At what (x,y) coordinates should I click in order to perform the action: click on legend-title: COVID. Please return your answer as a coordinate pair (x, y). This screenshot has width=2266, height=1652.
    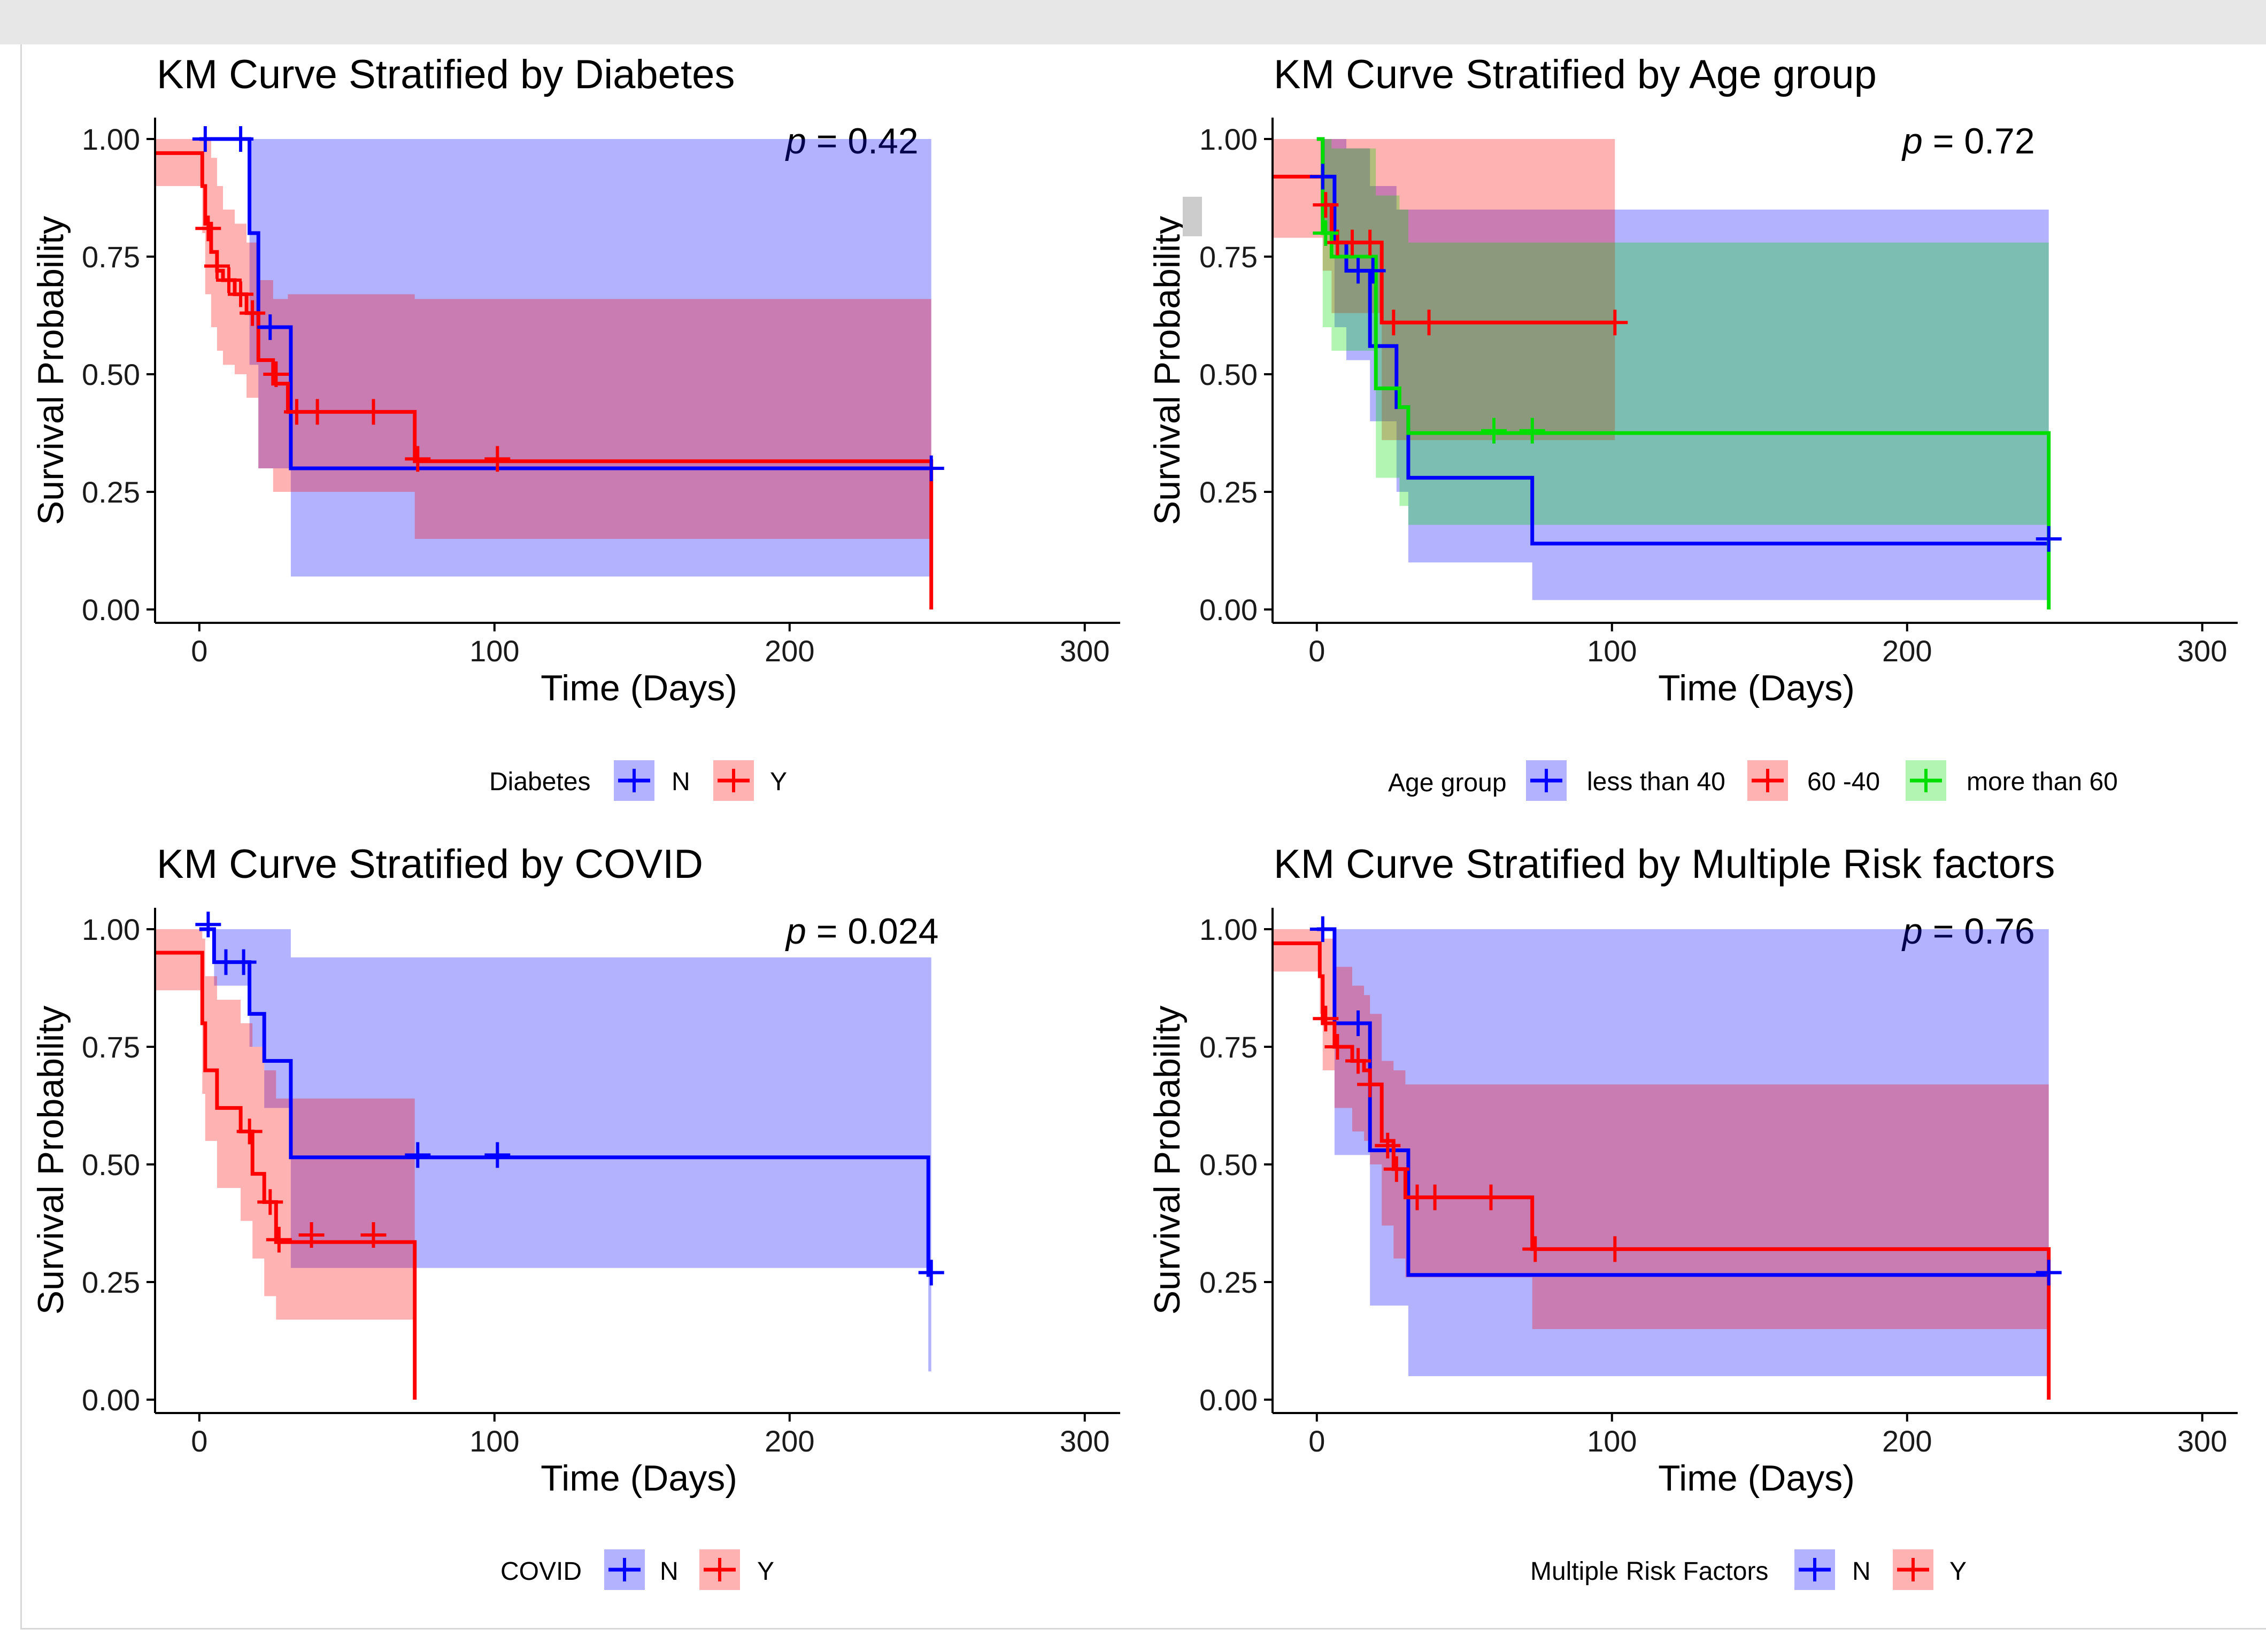
    Looking at the image, I should click on (541, 1571).